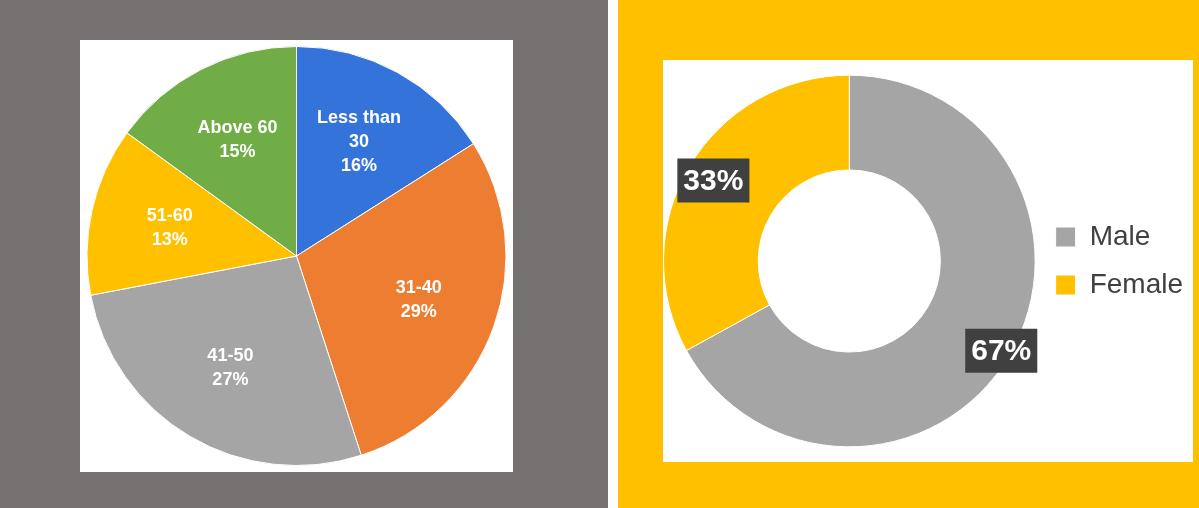 The width and height of the screenshot is (1199, 508). I want to click on data-label: 27%, so click(230, 378).